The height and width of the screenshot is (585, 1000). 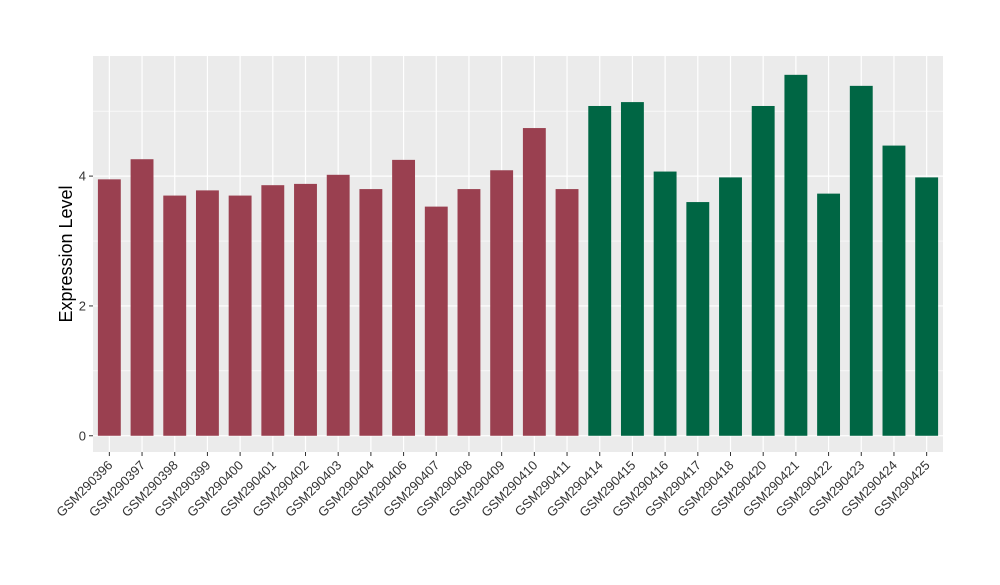 I want to click on bar-GSM290425, so click(x=927, y=306).